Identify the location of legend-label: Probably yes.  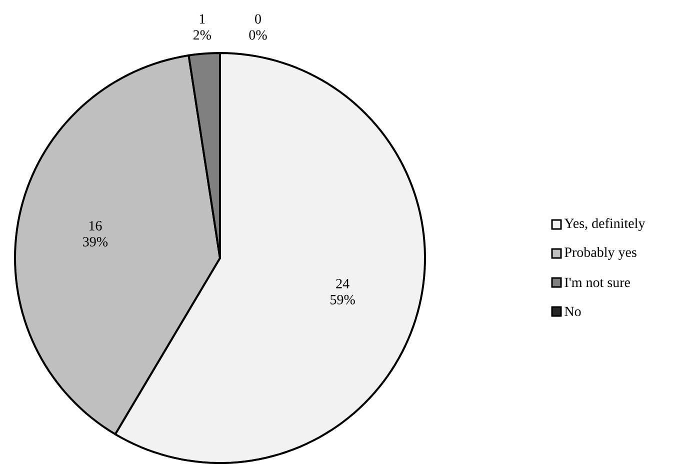
(600, 253).